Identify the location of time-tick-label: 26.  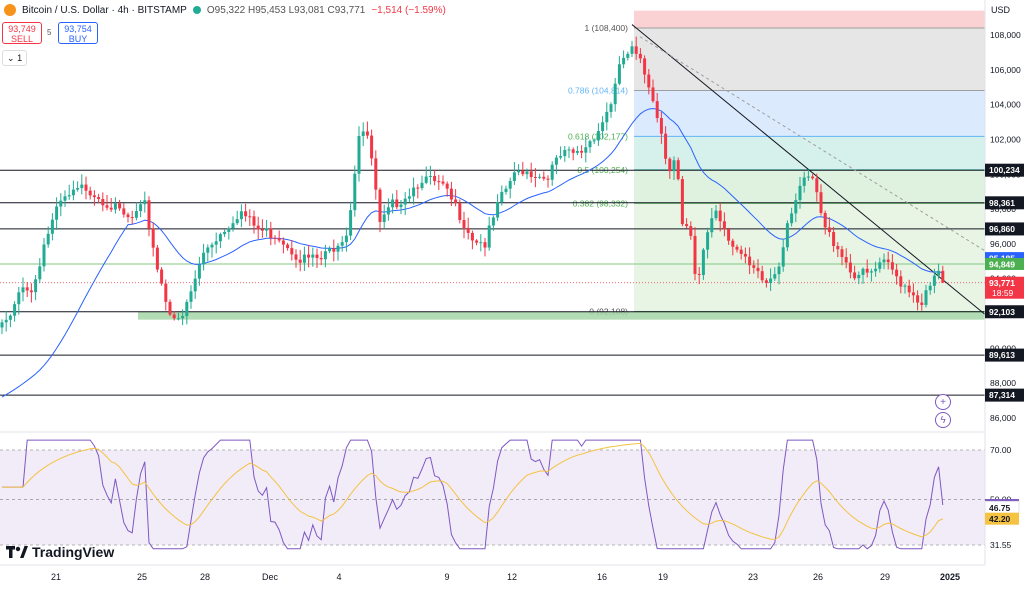
(818, 577).